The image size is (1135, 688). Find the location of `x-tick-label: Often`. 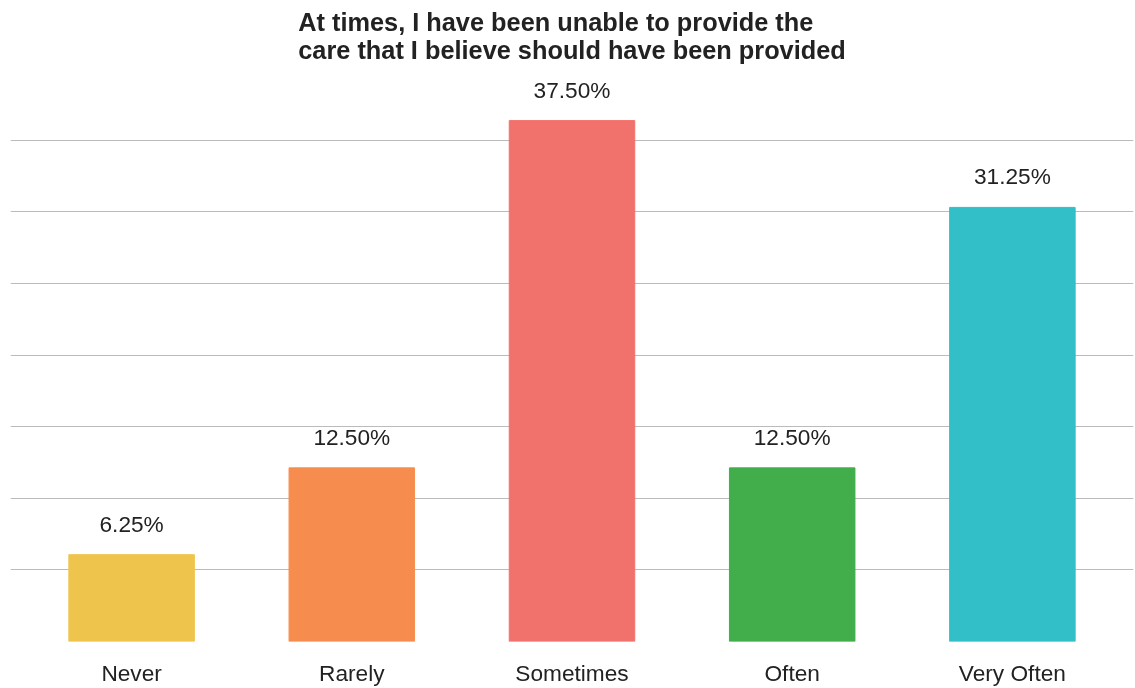

x-tick-label: Often is located at coordinates (792, 672).